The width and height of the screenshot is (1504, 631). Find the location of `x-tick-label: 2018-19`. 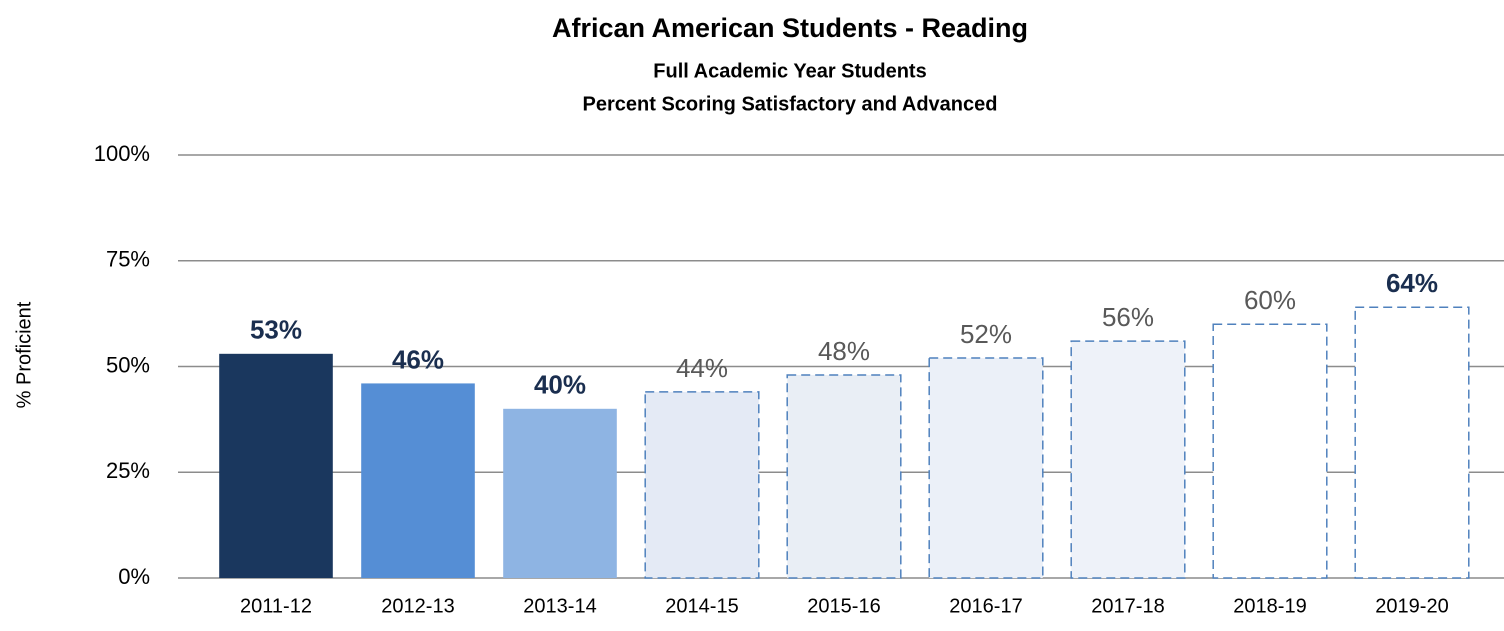

x-tick-label: 2018-19 is located at coordinates (1269, 606).